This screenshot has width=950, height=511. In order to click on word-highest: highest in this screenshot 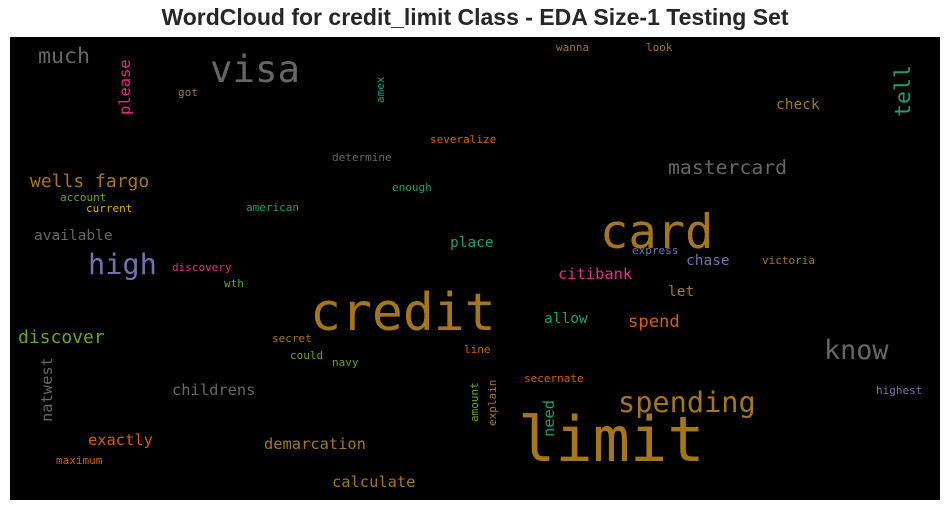, I will do `click(899, 390)`.